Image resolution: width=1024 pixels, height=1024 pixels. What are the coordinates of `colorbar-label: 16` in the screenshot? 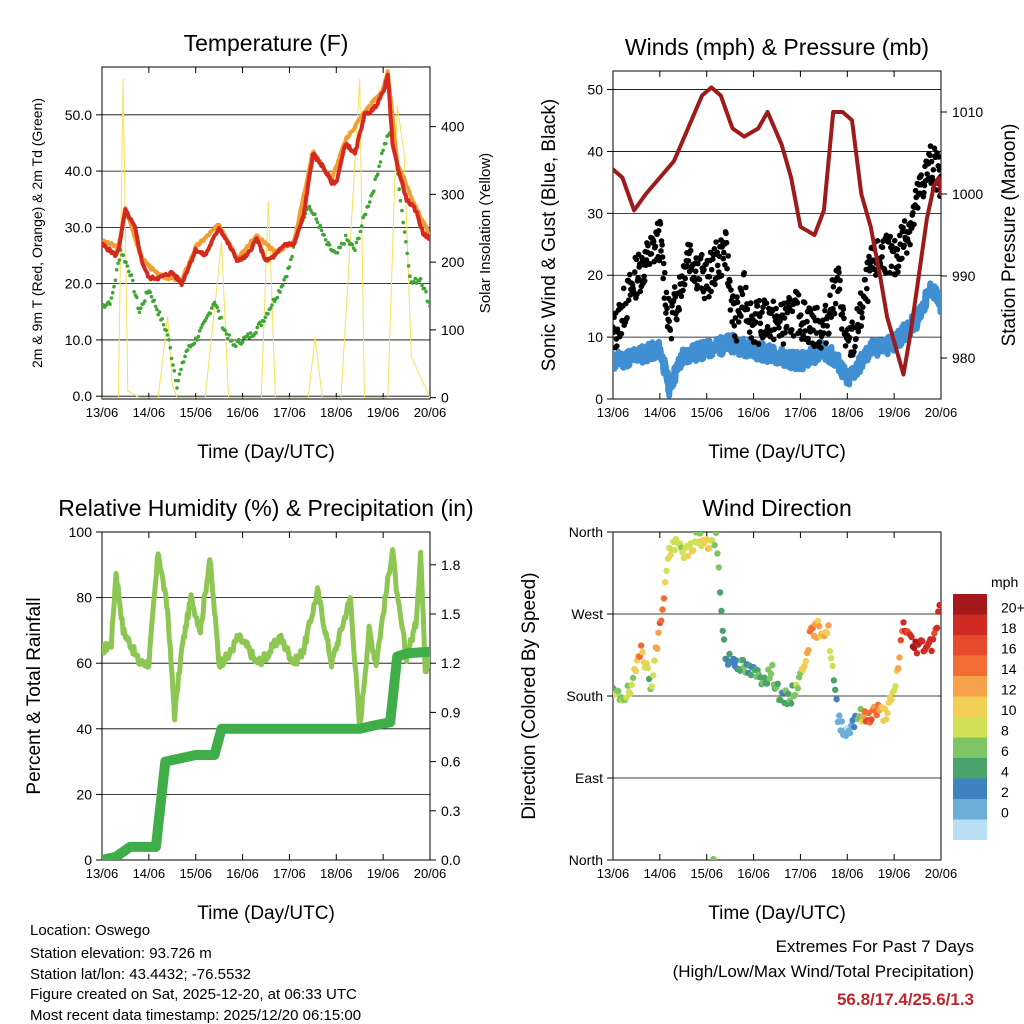 It's located at (1009, 649).